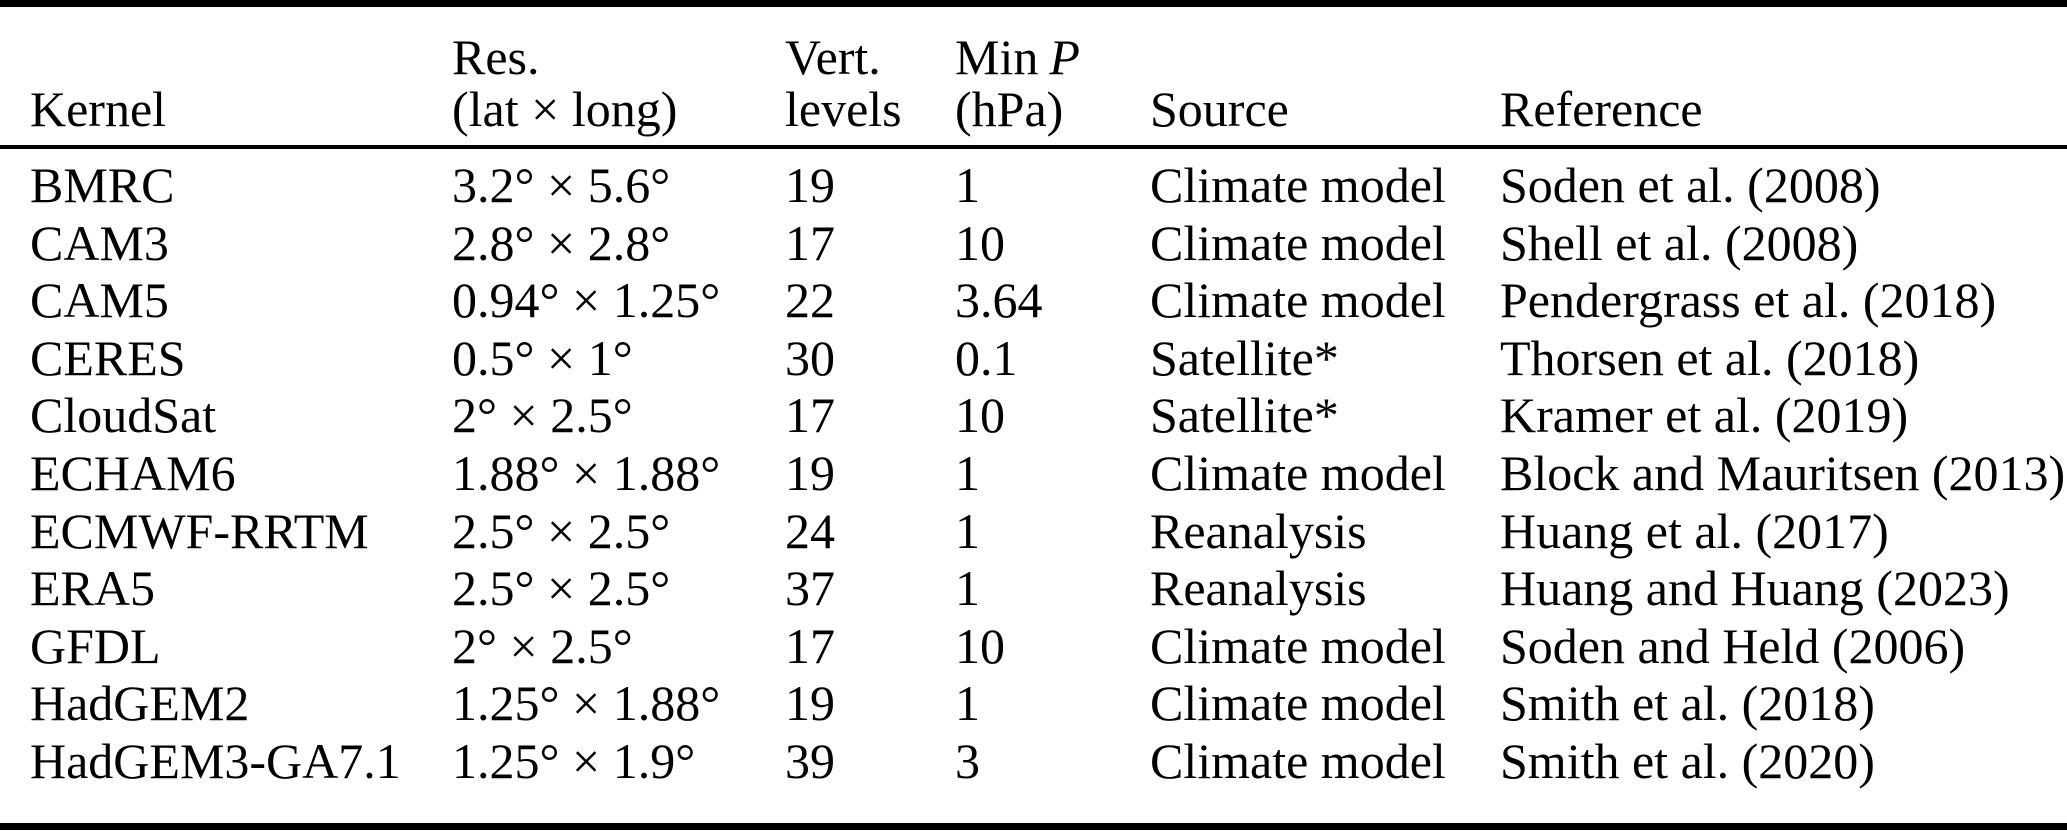 This screenshot has height=831, width=2067. I want to click on header-kernel-label: Kernel, so click(98, 109).